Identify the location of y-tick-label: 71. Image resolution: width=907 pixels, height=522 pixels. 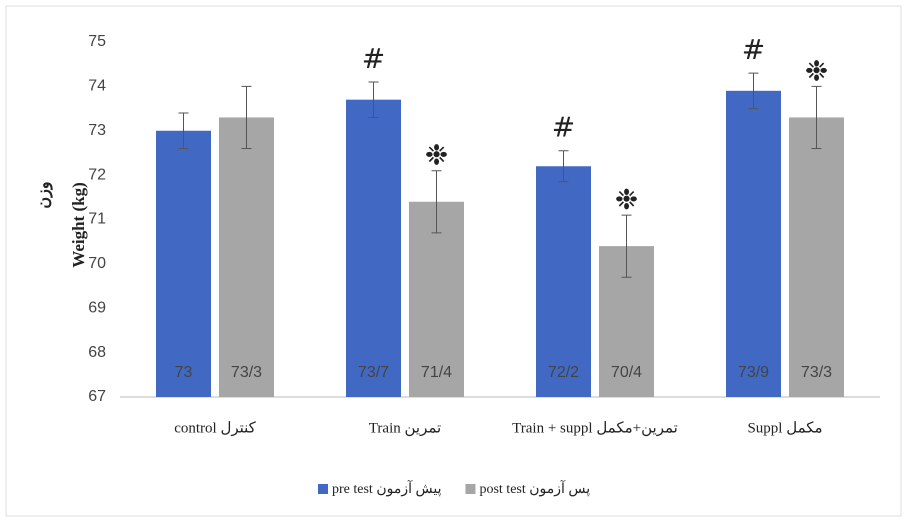
(97, 219).